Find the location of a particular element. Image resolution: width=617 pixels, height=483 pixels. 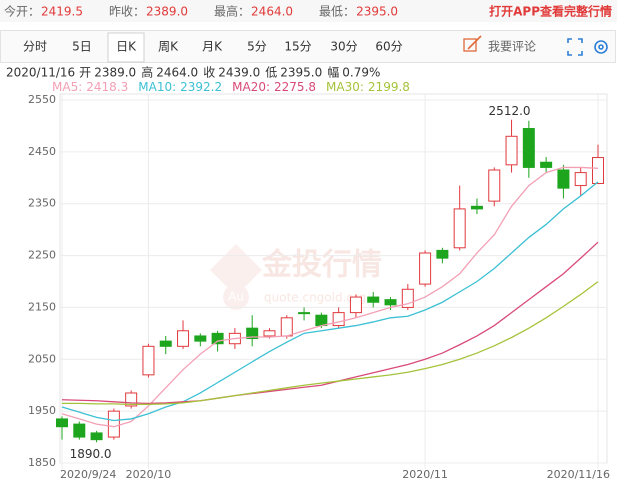

legend-name: MA5 is located at coordinates (65, 87).